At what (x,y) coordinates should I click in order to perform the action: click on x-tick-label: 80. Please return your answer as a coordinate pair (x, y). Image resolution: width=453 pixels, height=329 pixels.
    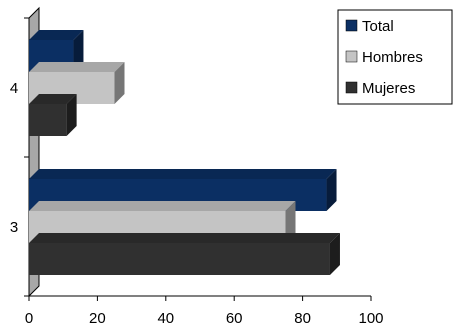
    Looking at the image, I should click on (302, 318).